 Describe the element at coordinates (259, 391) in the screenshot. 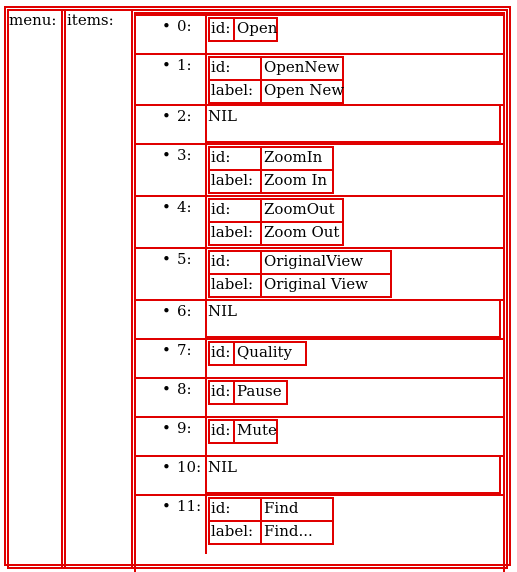

I see `record-value: Pause` at that location.